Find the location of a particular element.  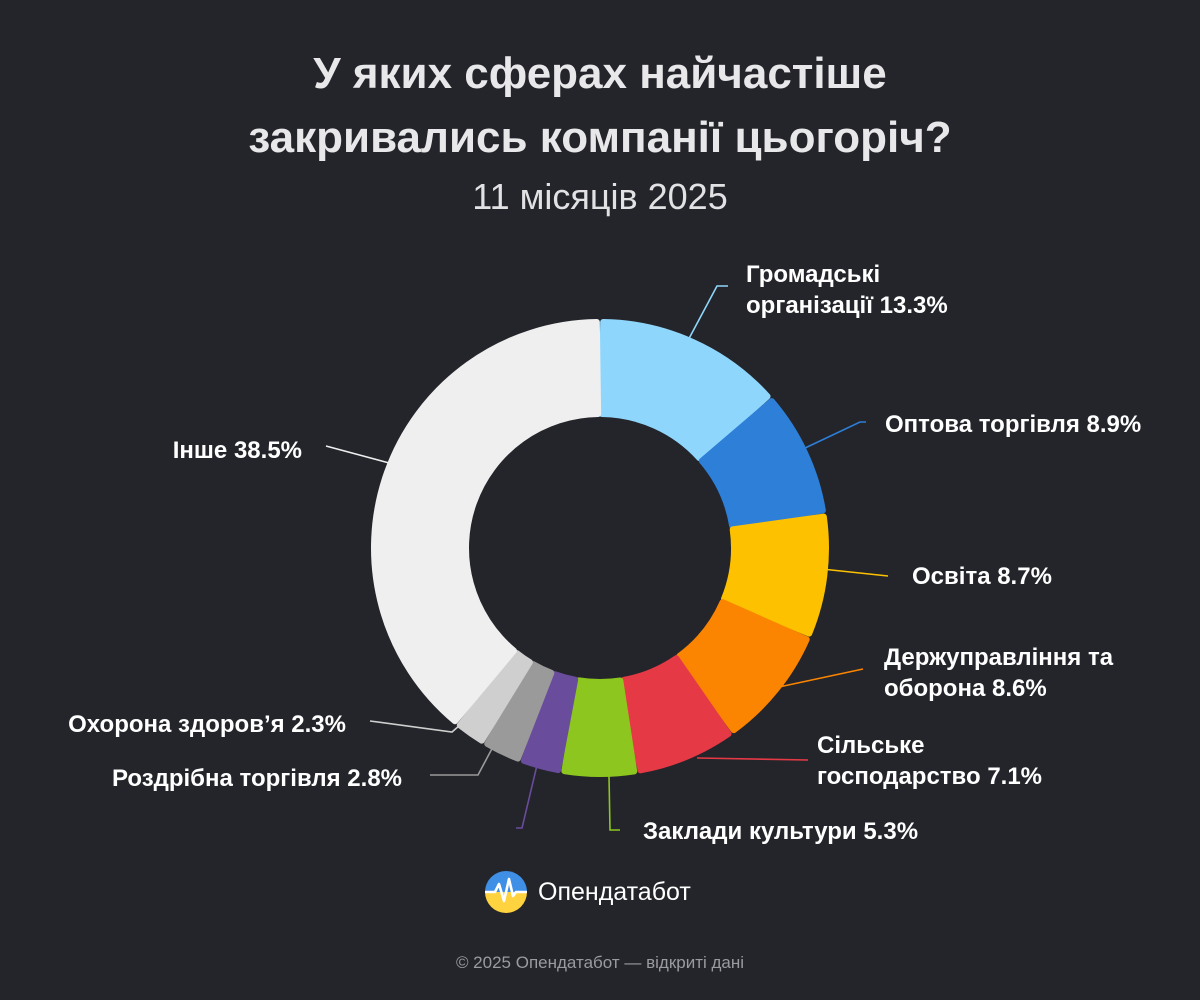

title-line-1: У яких сферах найчастіше is located at coordinates (600, 73).